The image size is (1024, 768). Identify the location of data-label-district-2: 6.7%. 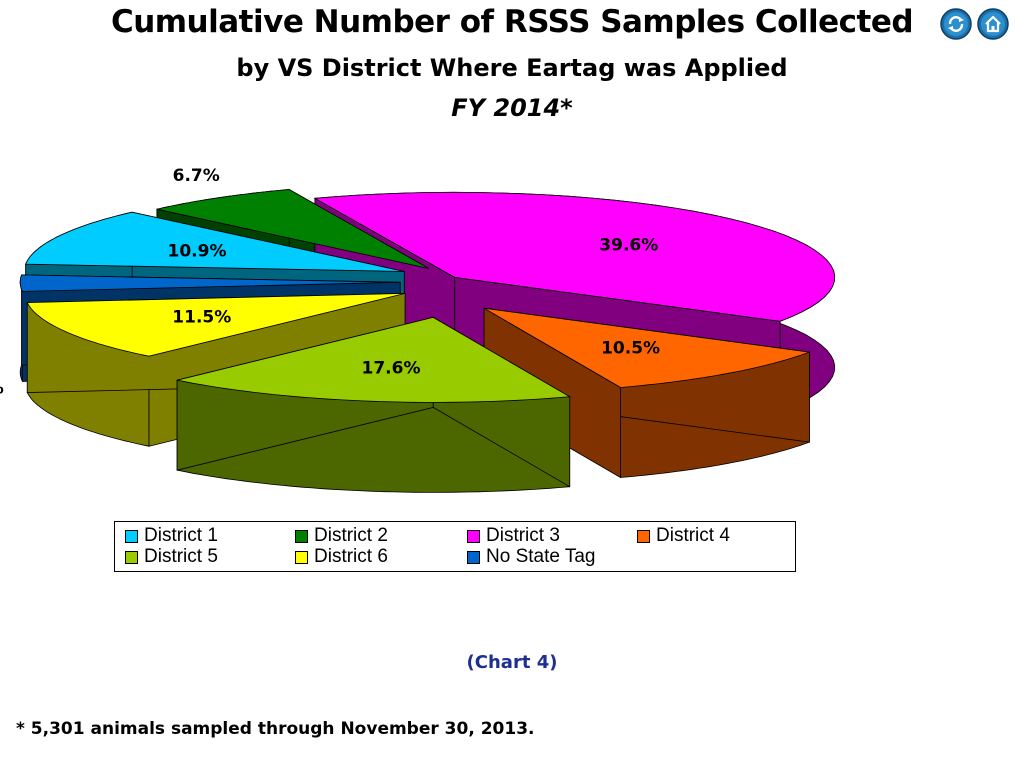
(196, 176).